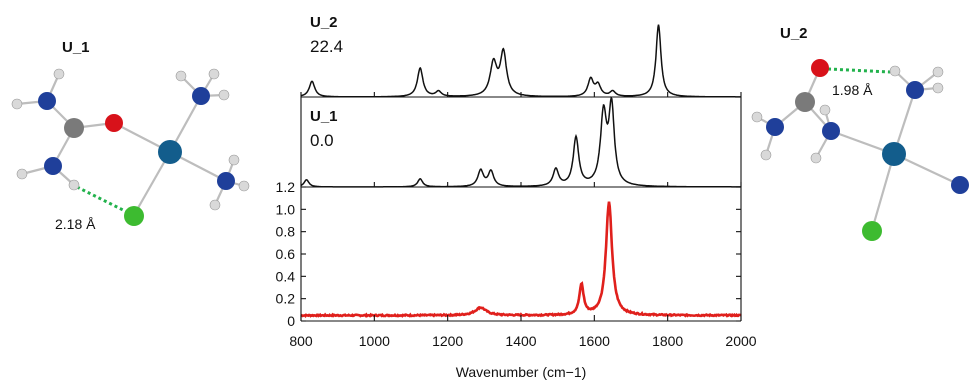 This screenshot has width=979, height=382. I want to click on y-tick-label: 0, so click(291, 321).